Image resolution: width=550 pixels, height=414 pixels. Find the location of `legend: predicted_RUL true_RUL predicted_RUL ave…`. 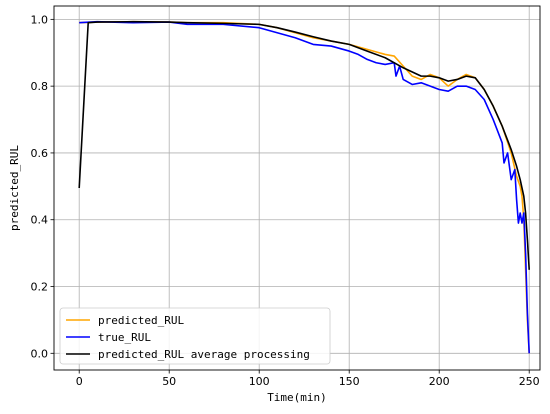

legend: predicted_RUL true_RUL predicted_RUL ave… is located at coordinates (195, 336).